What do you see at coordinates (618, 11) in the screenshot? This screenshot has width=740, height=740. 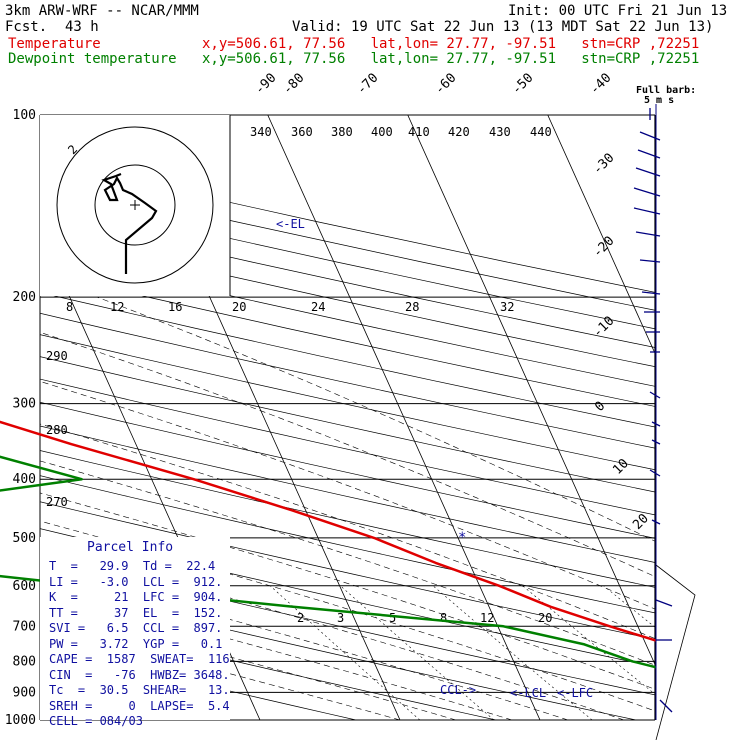 I see `init-time: Init: 00 UTC Fri 21 Jun 13` at bounding box center [618, 11].